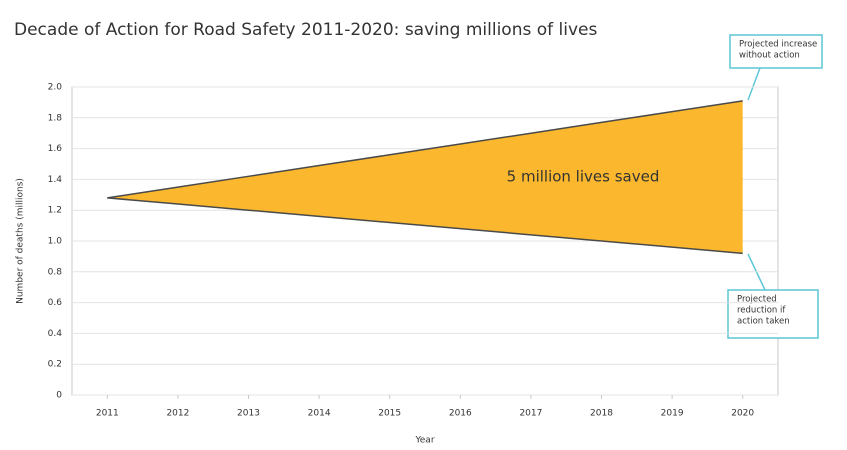 The height and width of the screenshot is (450, 847). Describe the element at coordinates (424, 441) in the screenshot. I see `x-axis-label: Year` at that location.